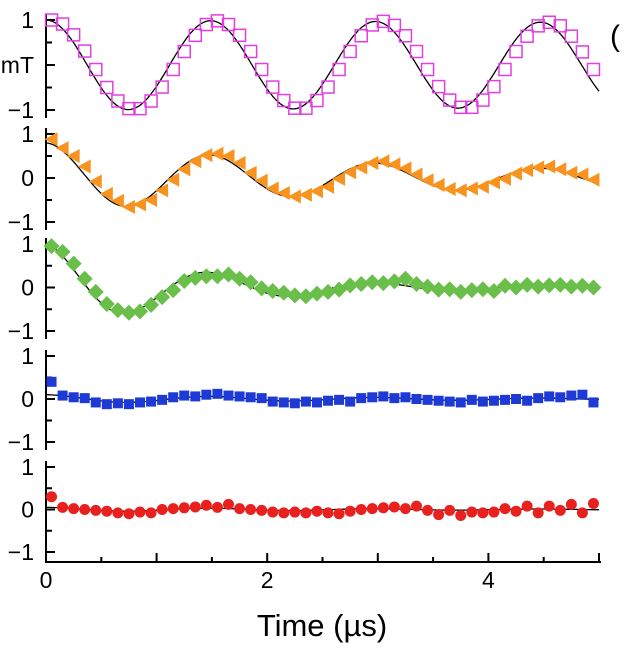 The height and width of the screenshot is (654, 626). What do you see at coordinates (27, 510) in the screenshot?
I see `y-tick-label: 0` at bounding box center [27, 510].